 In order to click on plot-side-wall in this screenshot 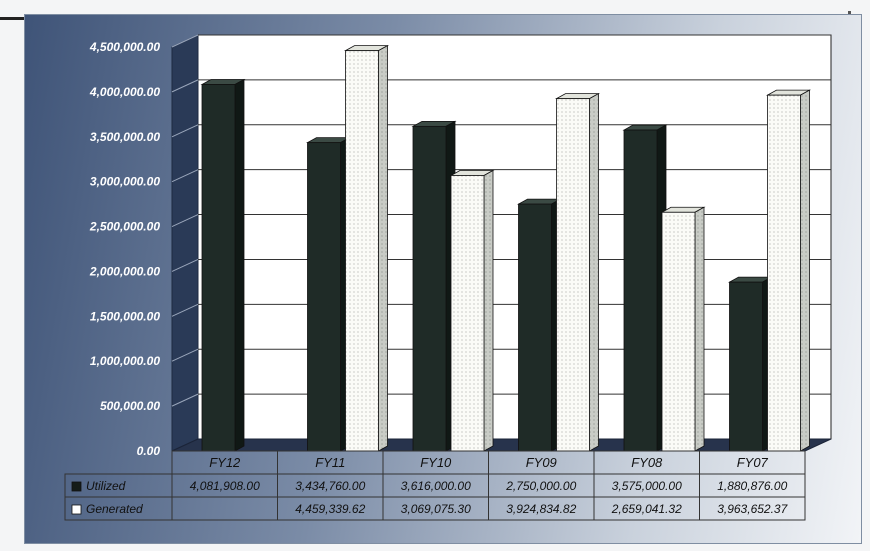, I will do `click(185, 243)`.